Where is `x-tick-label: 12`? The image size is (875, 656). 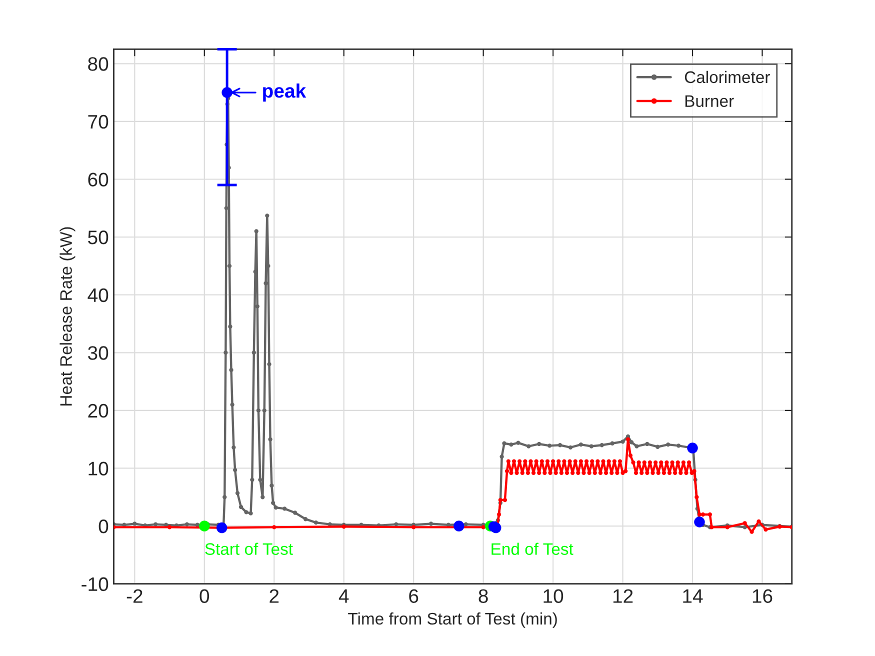
x-tick-label: 12 is located at coordinates (623, 596).